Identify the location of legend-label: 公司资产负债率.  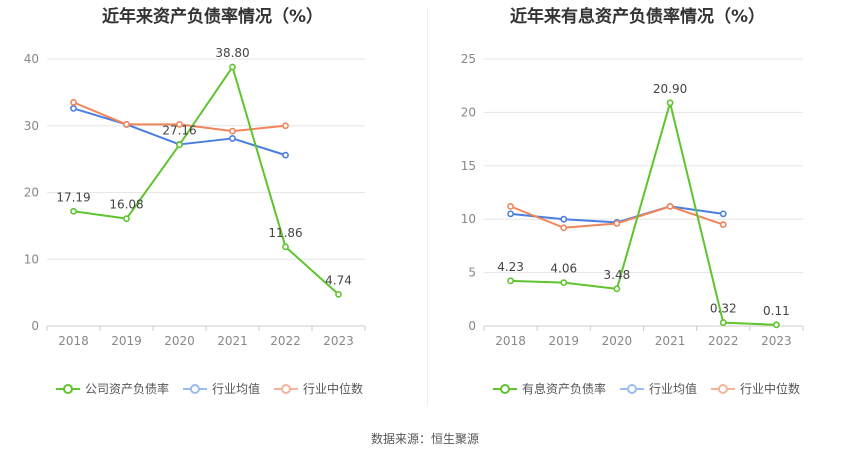
(127, 389).